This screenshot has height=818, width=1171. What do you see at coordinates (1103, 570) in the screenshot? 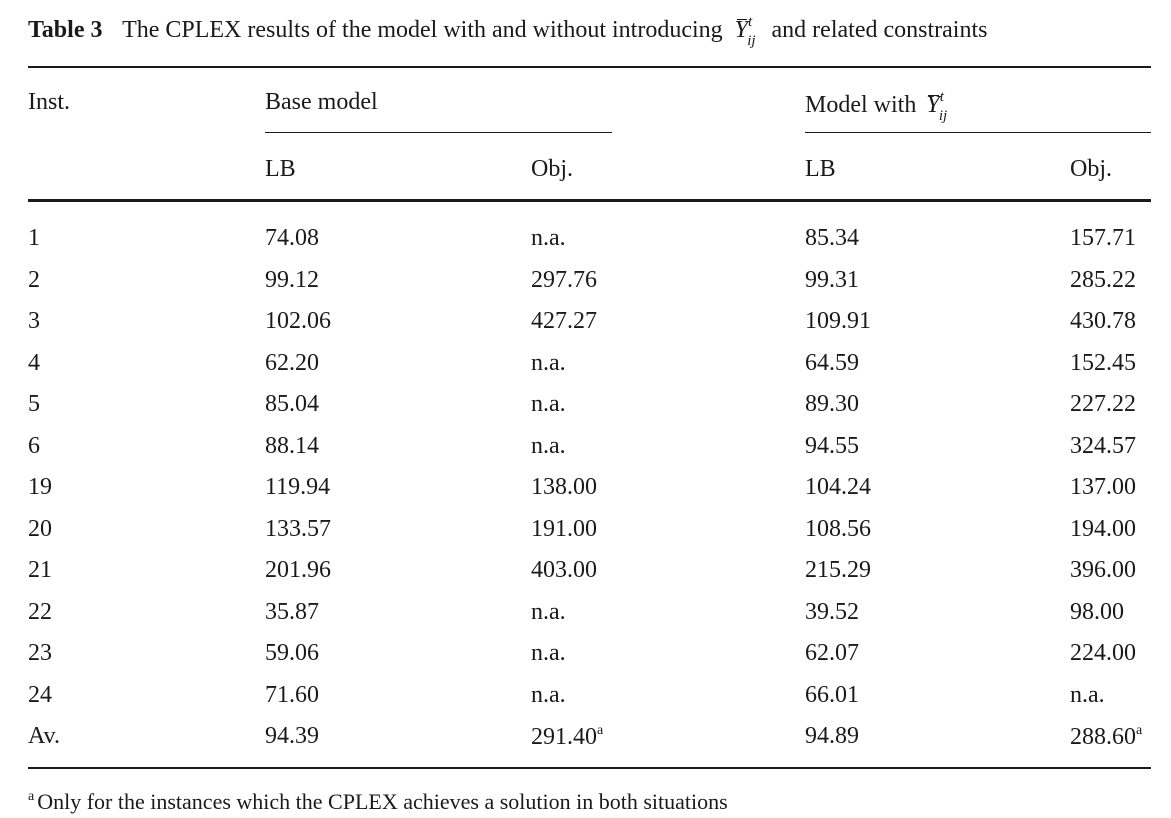
I see `cell-obj-with-value: 396.00` at bounding box center [1103, 570].